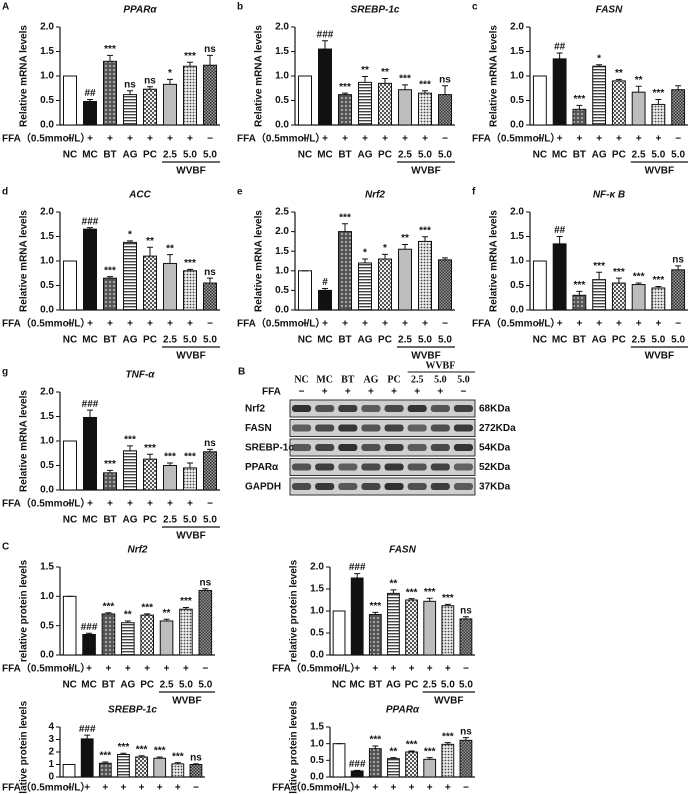 Image resolution: width=698 pixels, height=794 pixels. I want to click on significance-label: ###, so click(87, 729).